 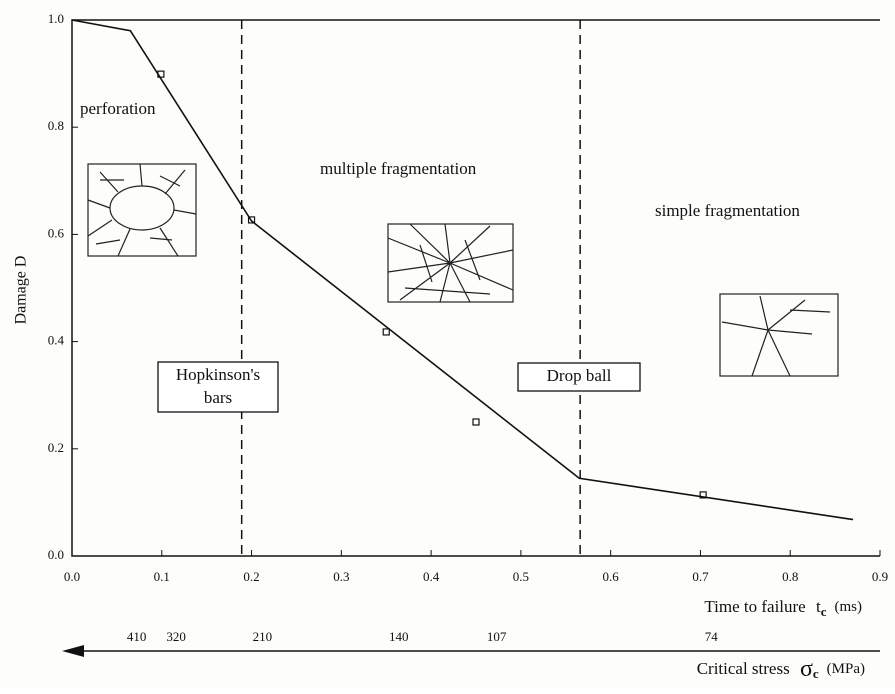 I want to click on method-label: bars, so click(x=218, y=397).